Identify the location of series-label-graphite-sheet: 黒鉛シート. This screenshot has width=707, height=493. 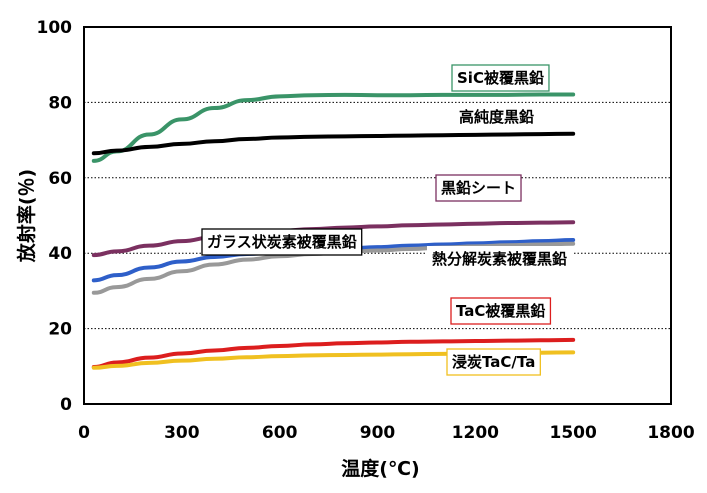
(478, 188).